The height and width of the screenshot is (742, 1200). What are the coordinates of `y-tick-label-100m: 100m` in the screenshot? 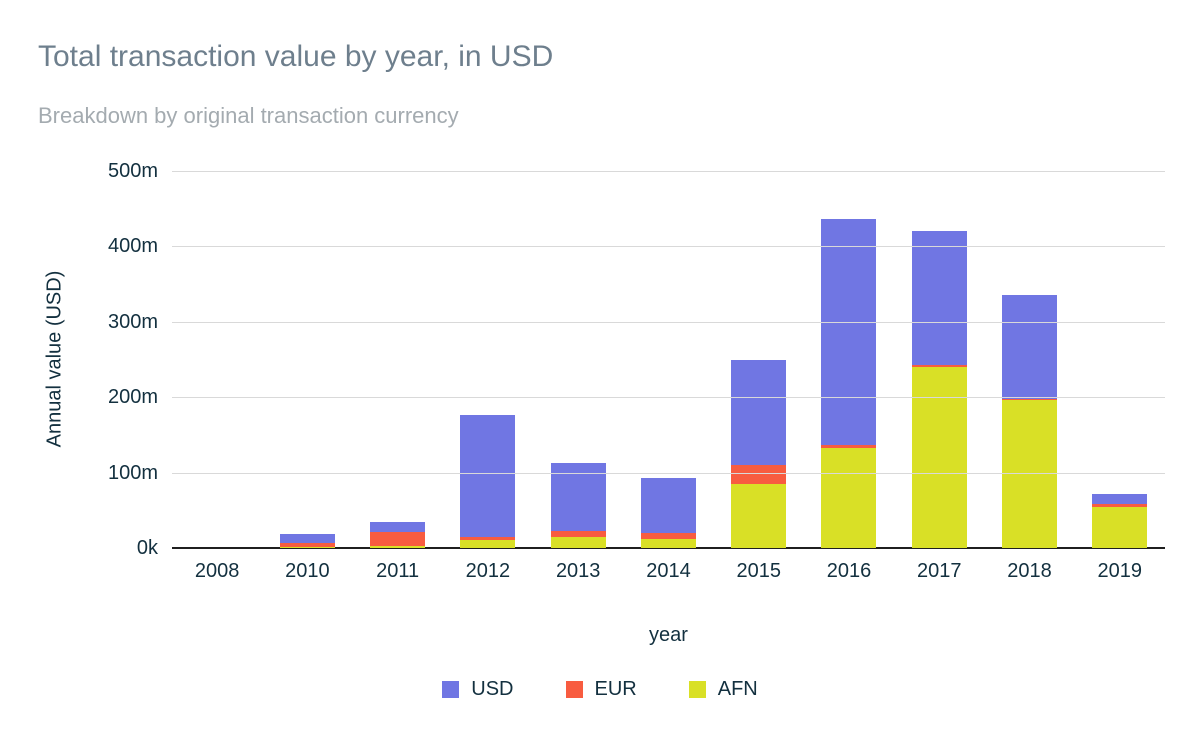 It's located at (132, 472).